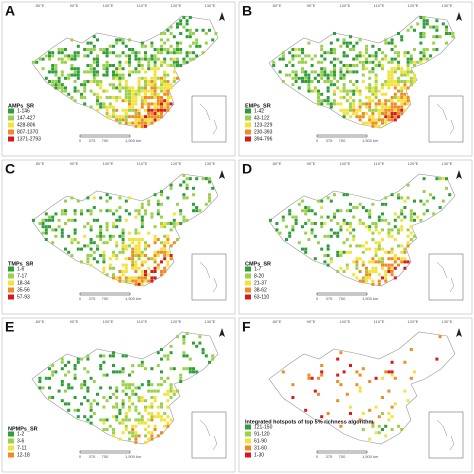  Describe the element at coordinates (222, 174) in the screenshot. I see `north-arrow` at that location.